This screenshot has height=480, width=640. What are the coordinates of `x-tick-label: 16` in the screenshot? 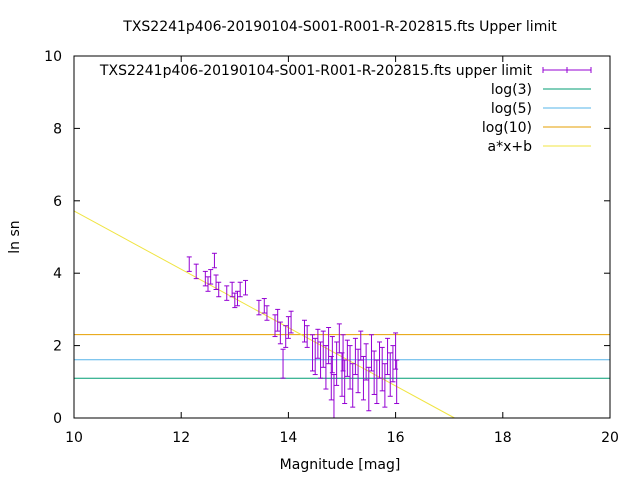 It's located at (396, 438).